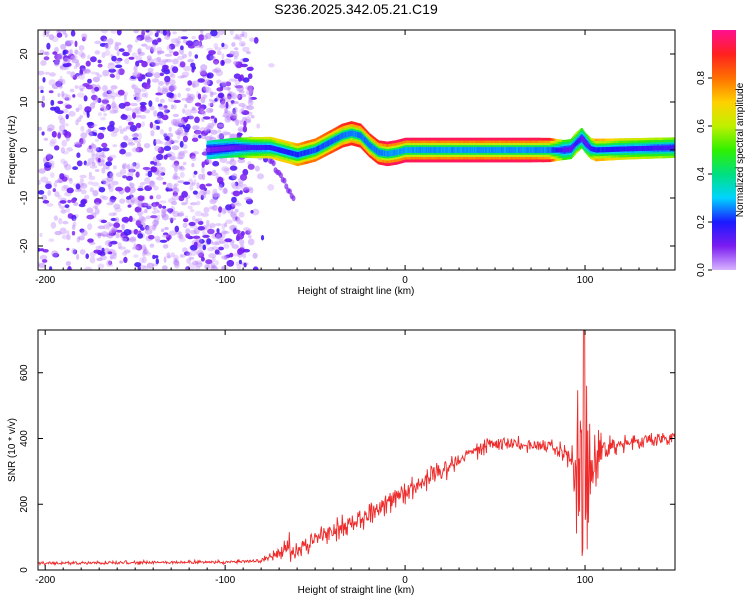 The height and width of the screenshot is (605, 750). I want to click on colorbar-gradient, so click(724, 150).